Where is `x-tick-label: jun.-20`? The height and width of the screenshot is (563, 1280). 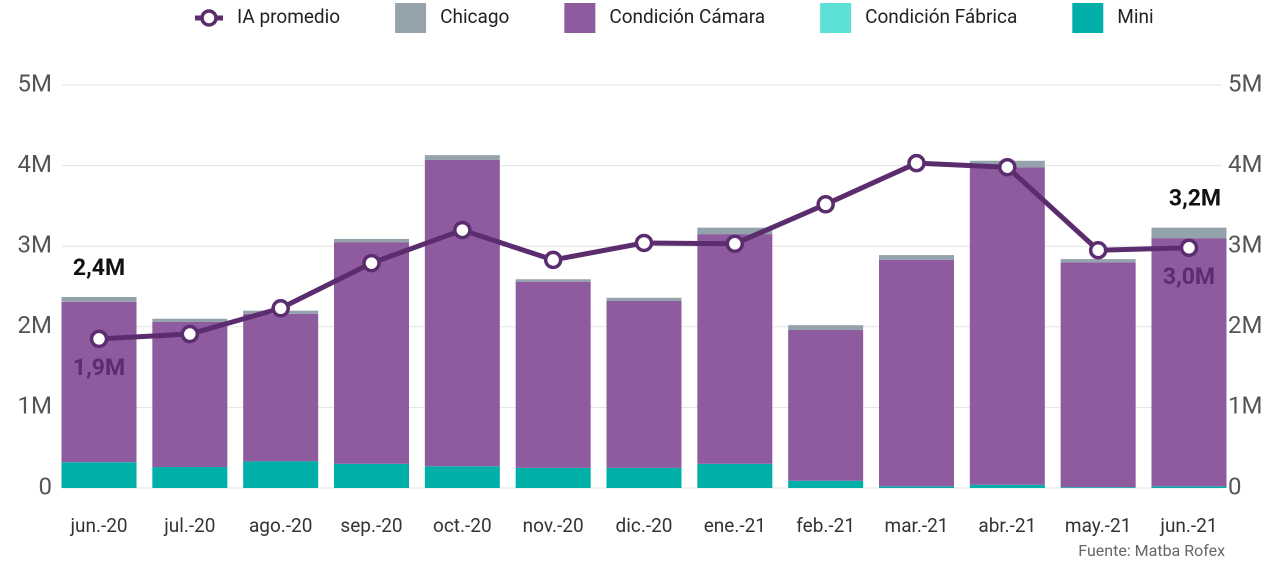 x-tick-label: jun.-20 is located at coordinates (98, 525).